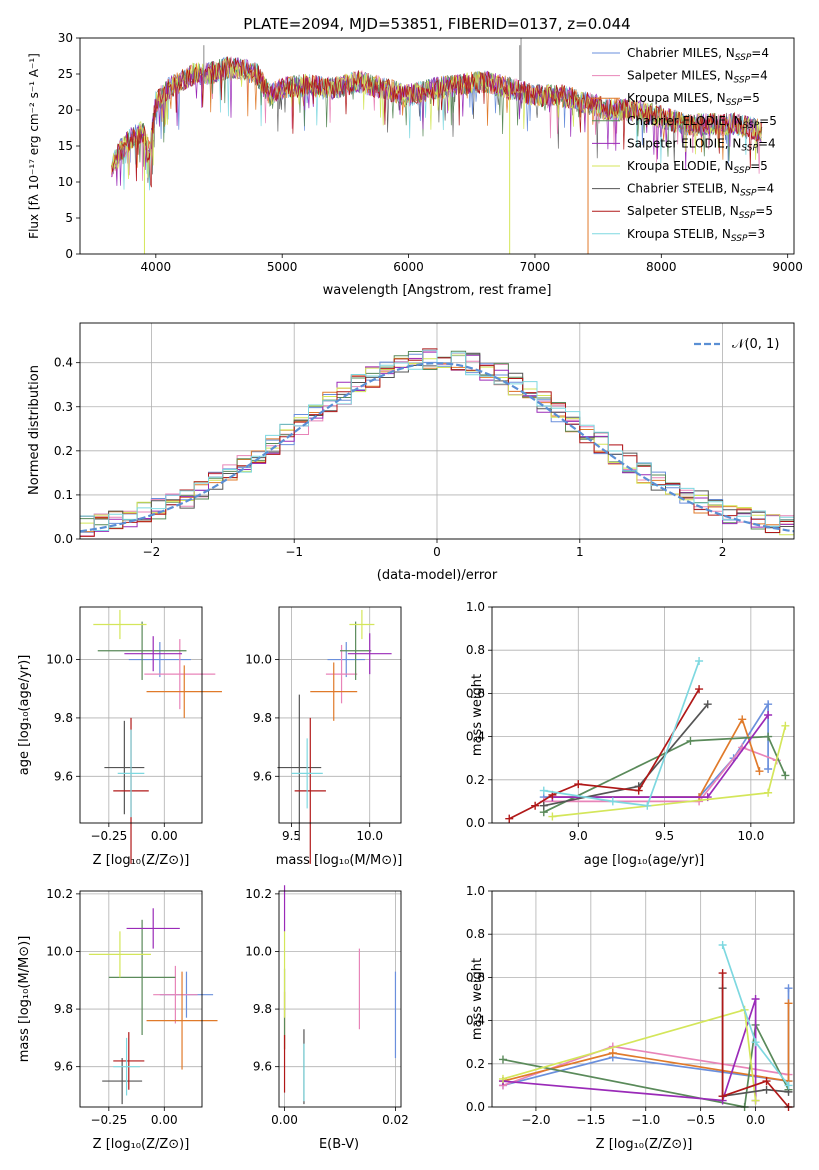  I want to click on x-tick-label: 0, so click(437, 552).